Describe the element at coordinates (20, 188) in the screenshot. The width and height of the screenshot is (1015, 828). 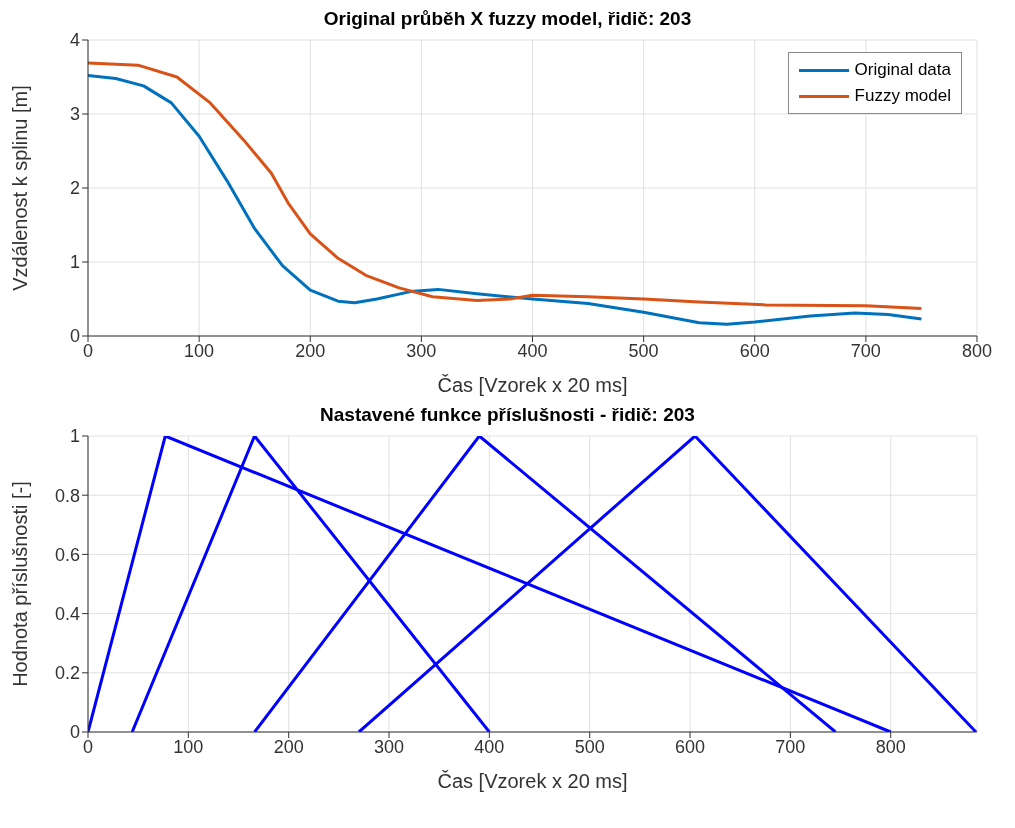
I see `y-axis-title: Vzdálenost k splinu [m]` at that location.